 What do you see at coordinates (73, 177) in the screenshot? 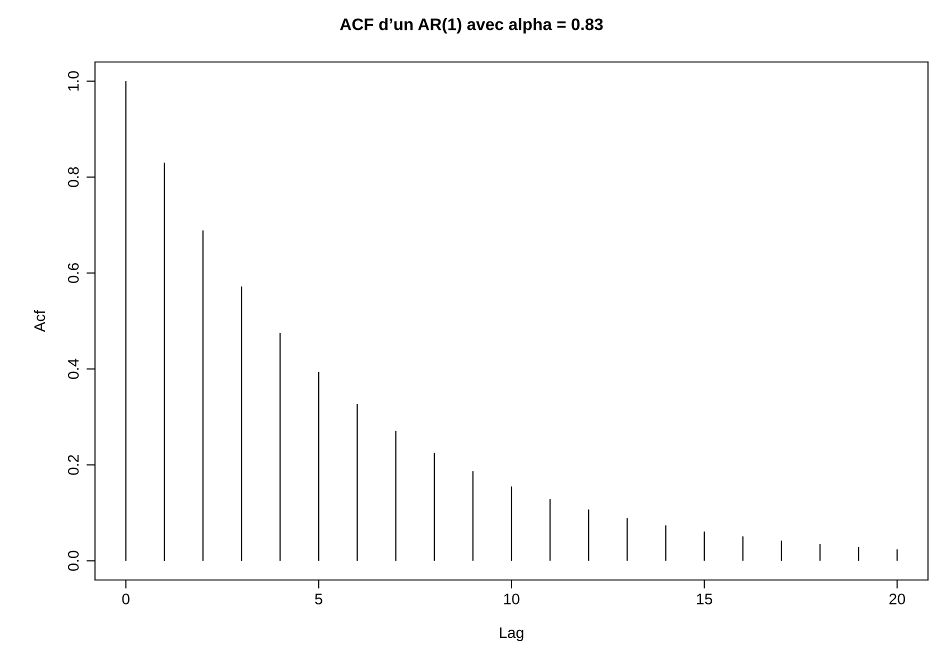
I see `y-tick-label: 0.8` at bounding box center [73, 177].